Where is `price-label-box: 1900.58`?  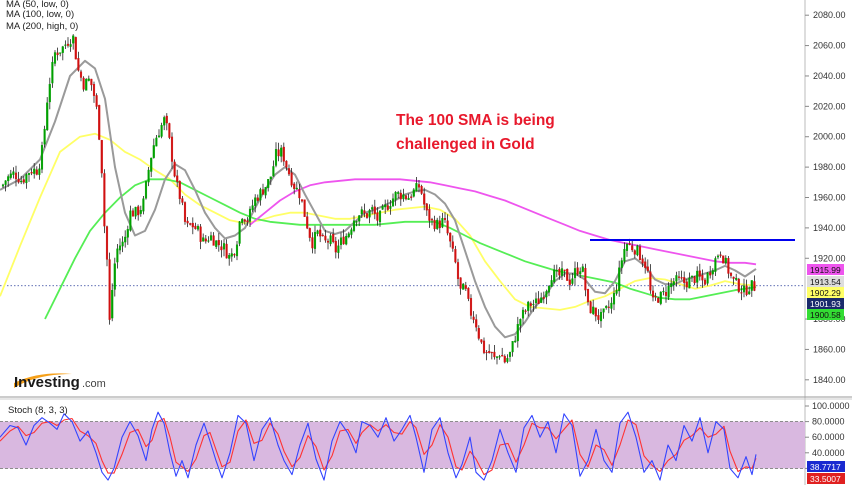
price-label-box: 1900.58 is located at coordinates (825, 314).